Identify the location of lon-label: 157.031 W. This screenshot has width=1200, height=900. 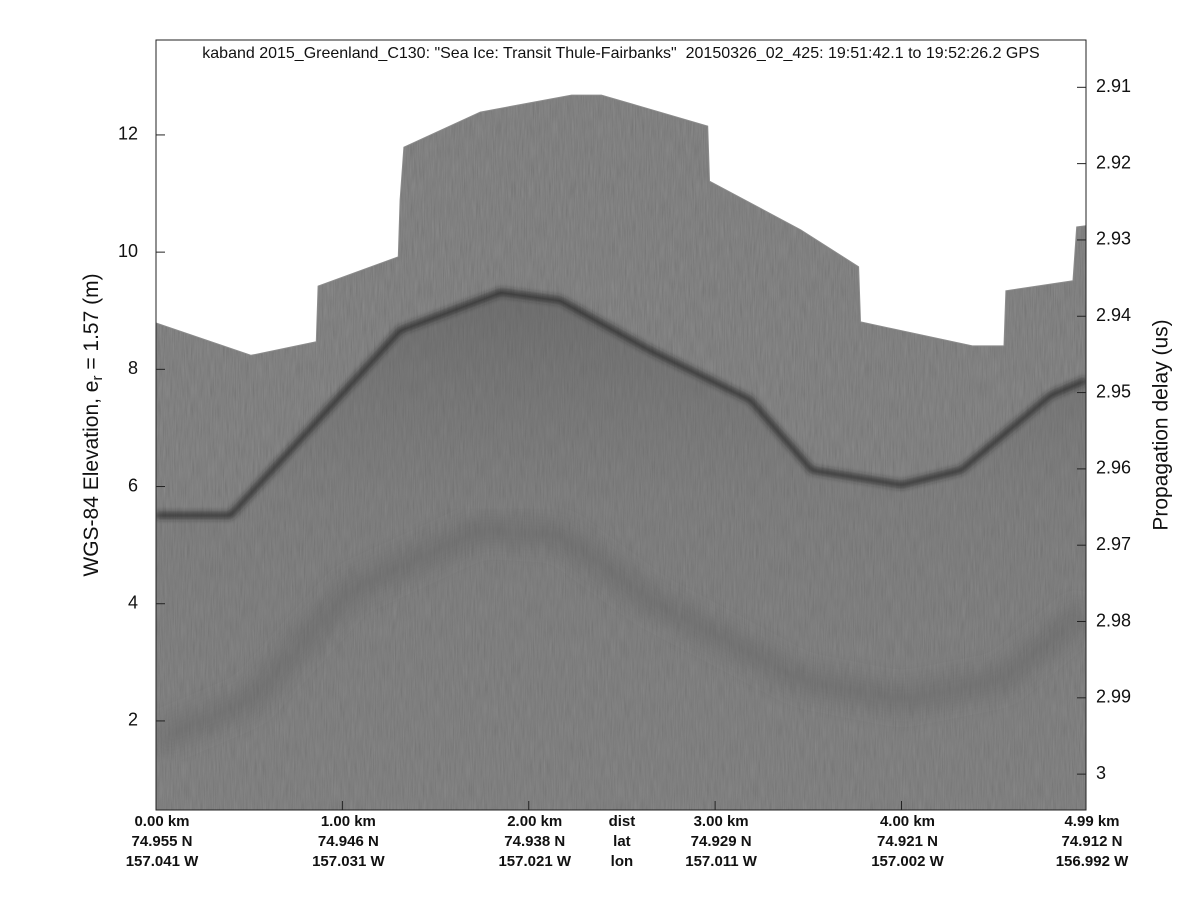
(348, 861).